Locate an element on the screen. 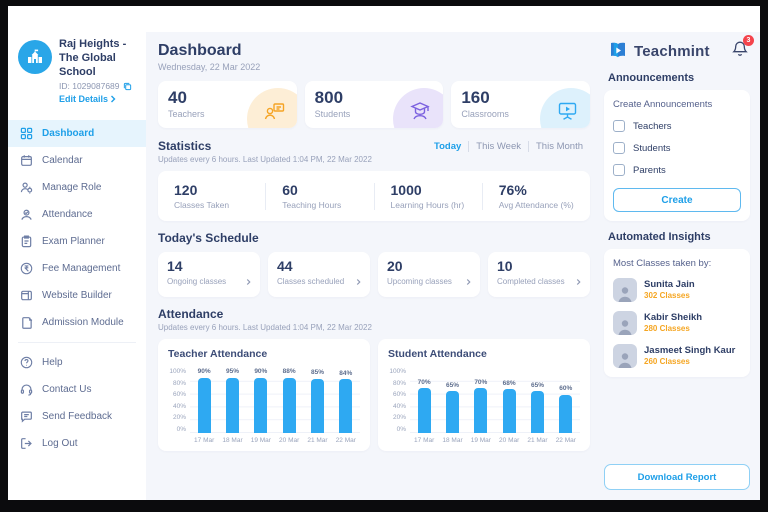  page-title: Dashboard is located at coordinates (200, 50).